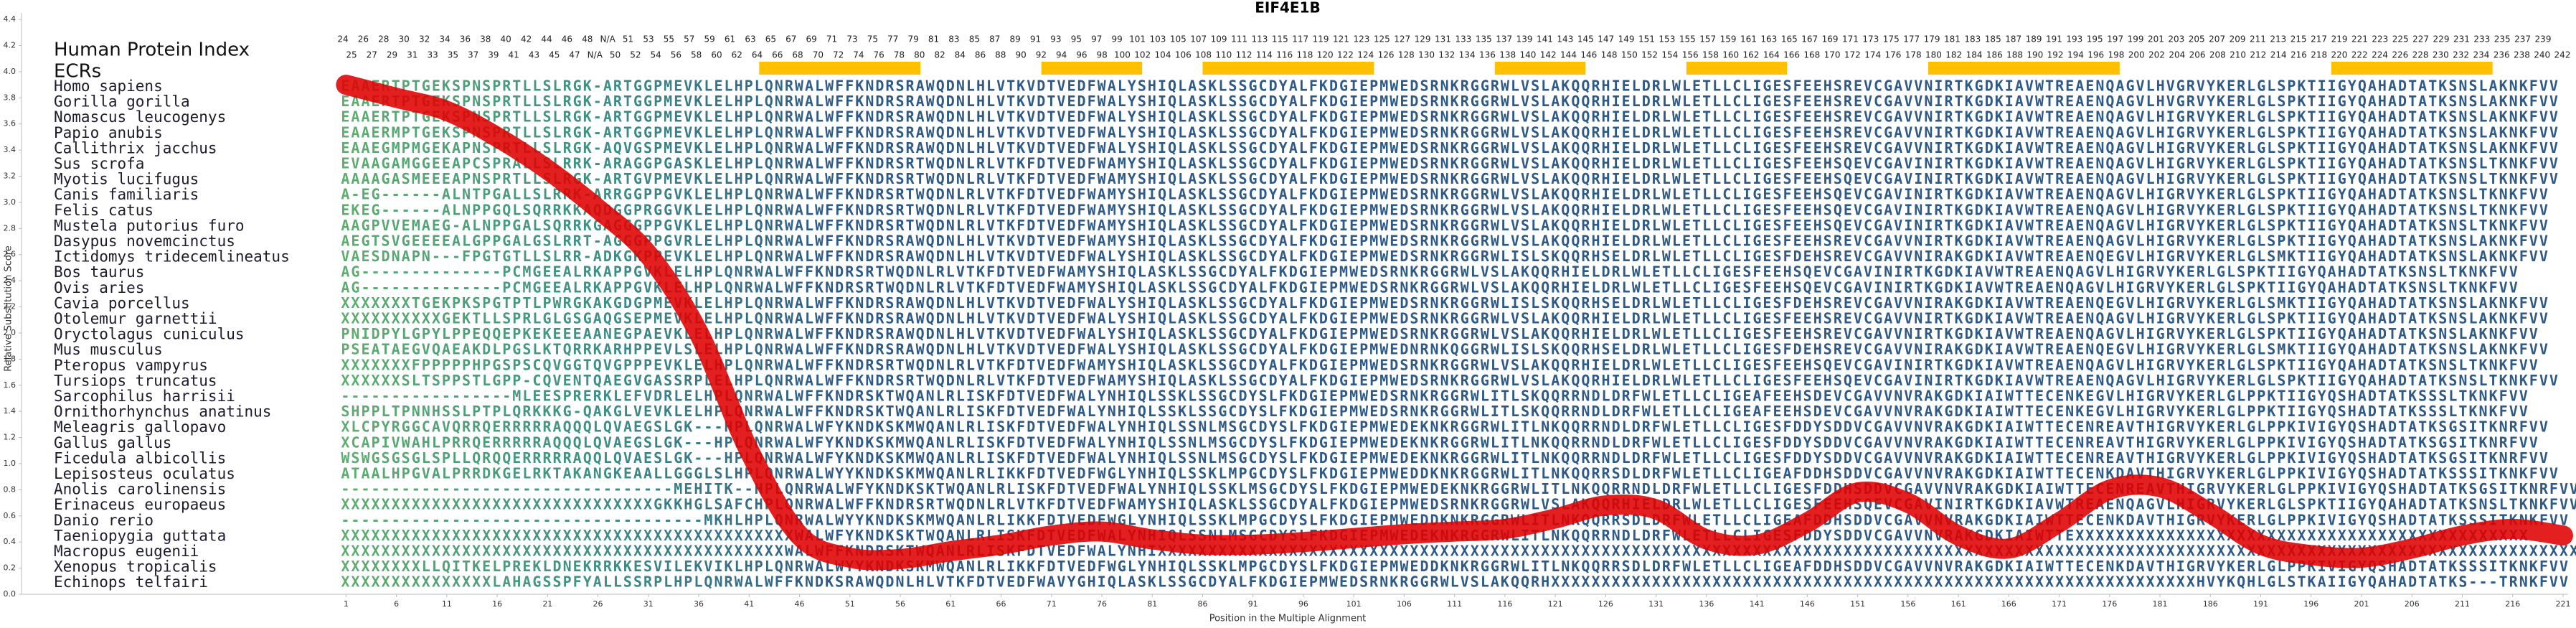 The height and width of the screenshot is (628, 2576). What do you see at coordinates (152, 50) in the screenshot?
I see `index-label: Human Protein Index` at bounding box center [152, 50].